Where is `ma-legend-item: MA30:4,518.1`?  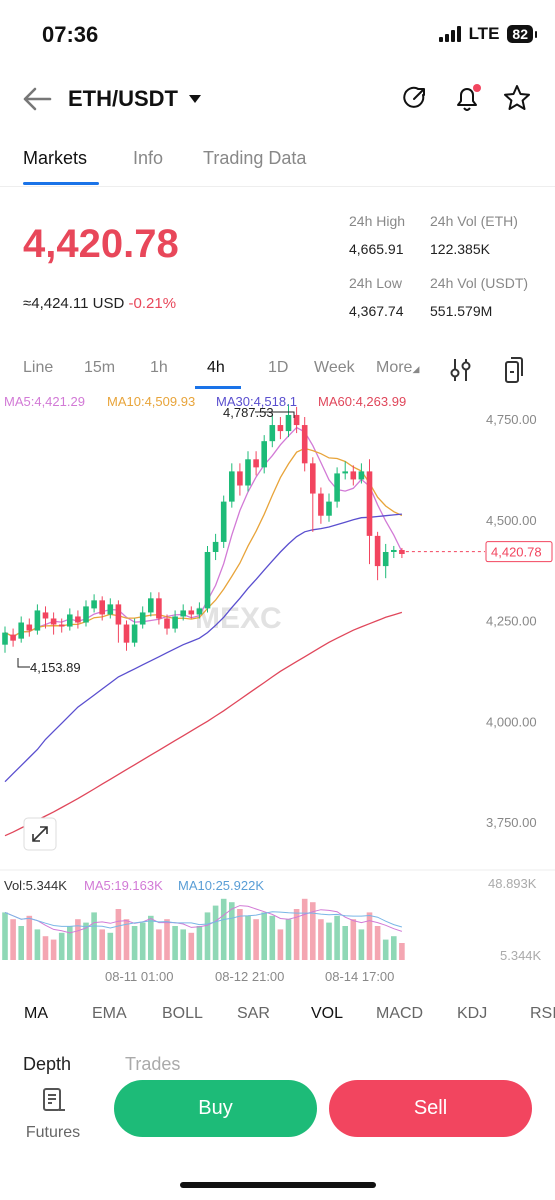
ma-legend-item: MA30:4,518.1 is located at coordinates (256, 401).